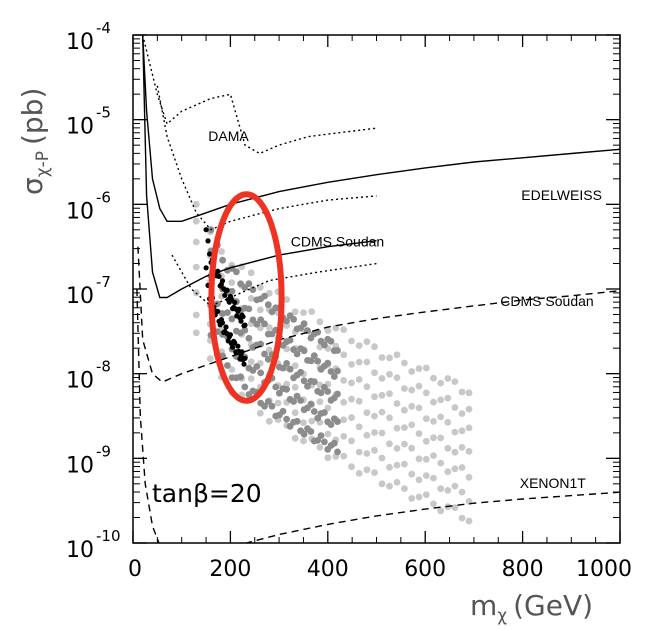 This screenshot has width=657, height=630. I want to click on y-axis-label: σχ-P (pb), so click(34, 141).